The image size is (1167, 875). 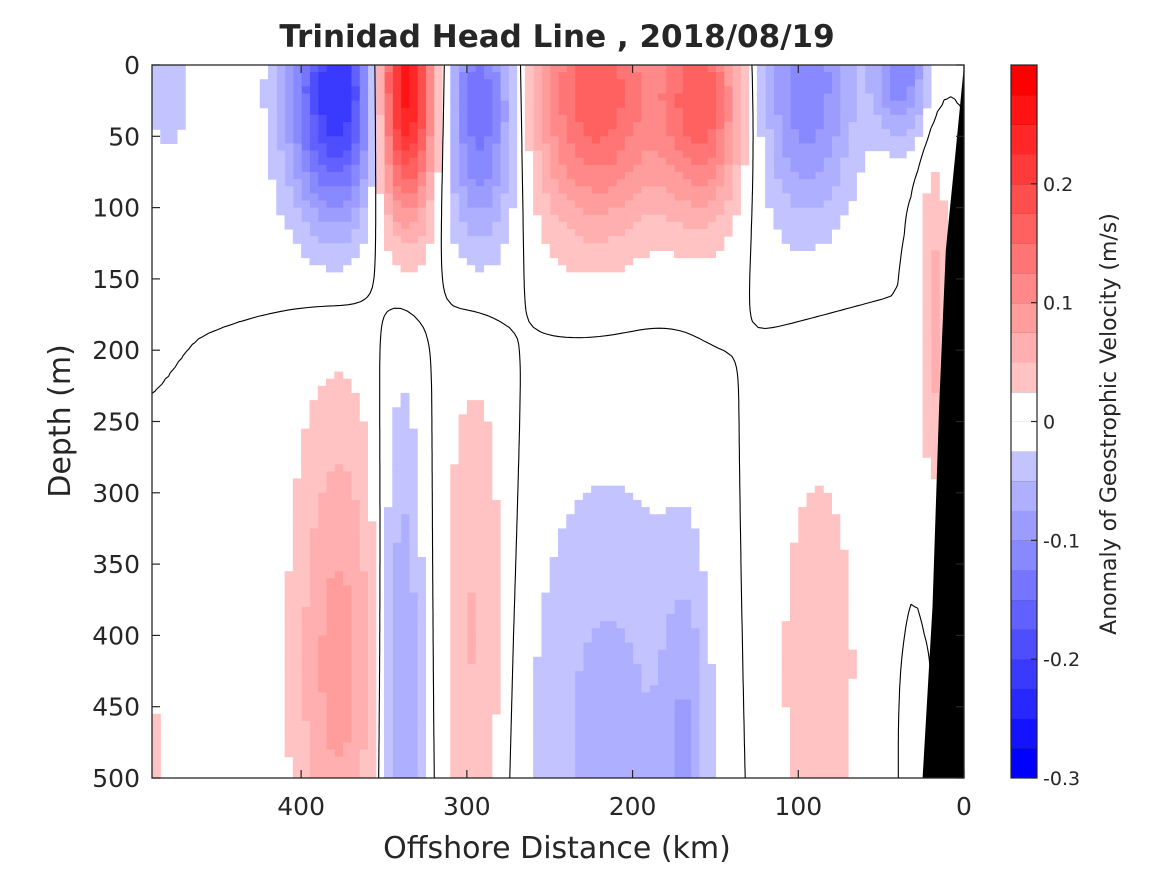 I want to click on colorbar-tick-label: -0.3, so click(x=1061, y=779).